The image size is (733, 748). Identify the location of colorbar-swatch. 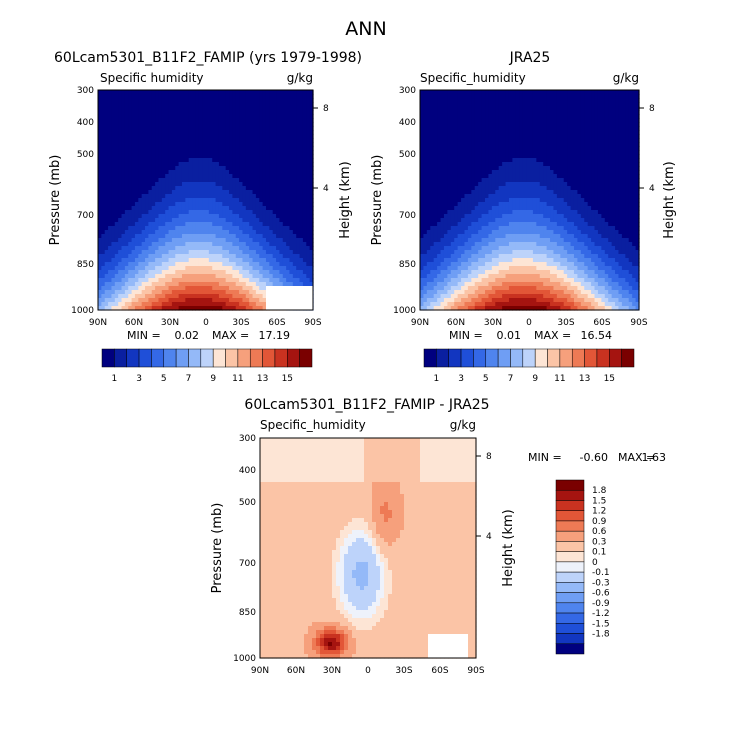
(293, 358).